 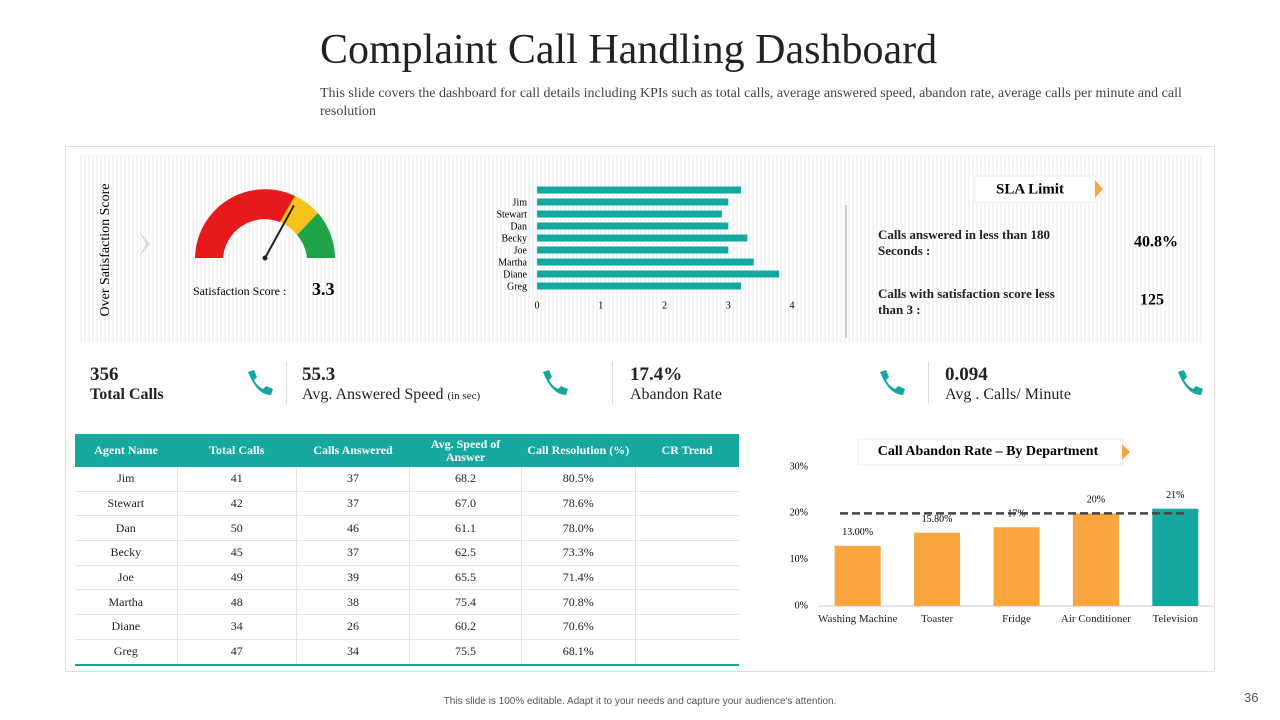 I want to click on cell: Greg, so click(x=126, y=652).